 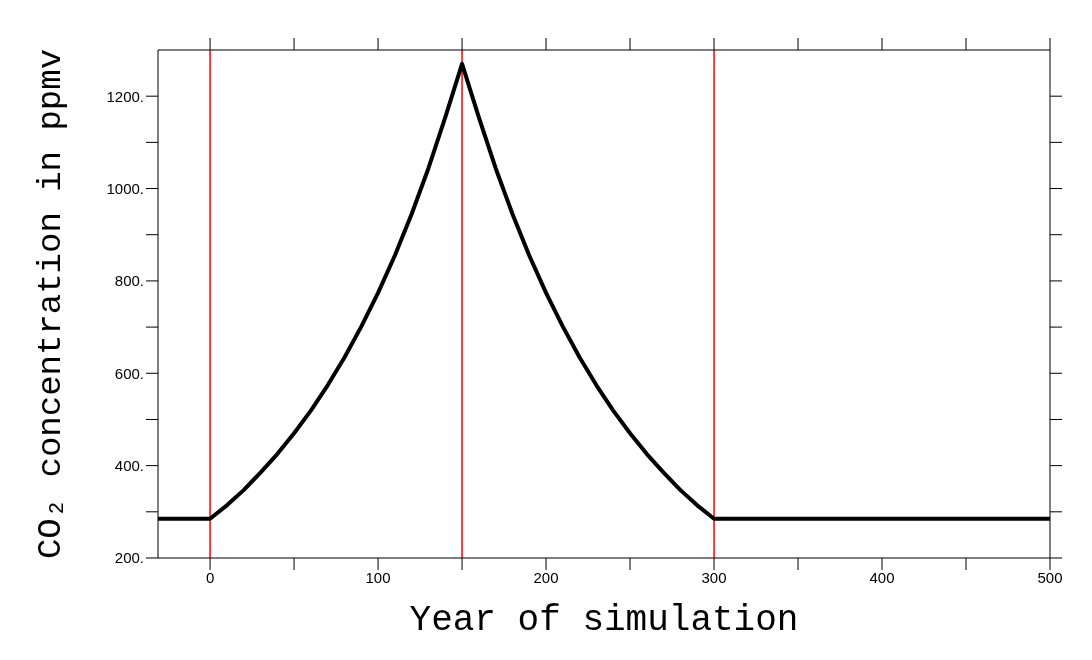 What do you see at coordinates (378, 577) in the screenshot?
I see `x-tick-label: 100` at bounding box center [378, 577].